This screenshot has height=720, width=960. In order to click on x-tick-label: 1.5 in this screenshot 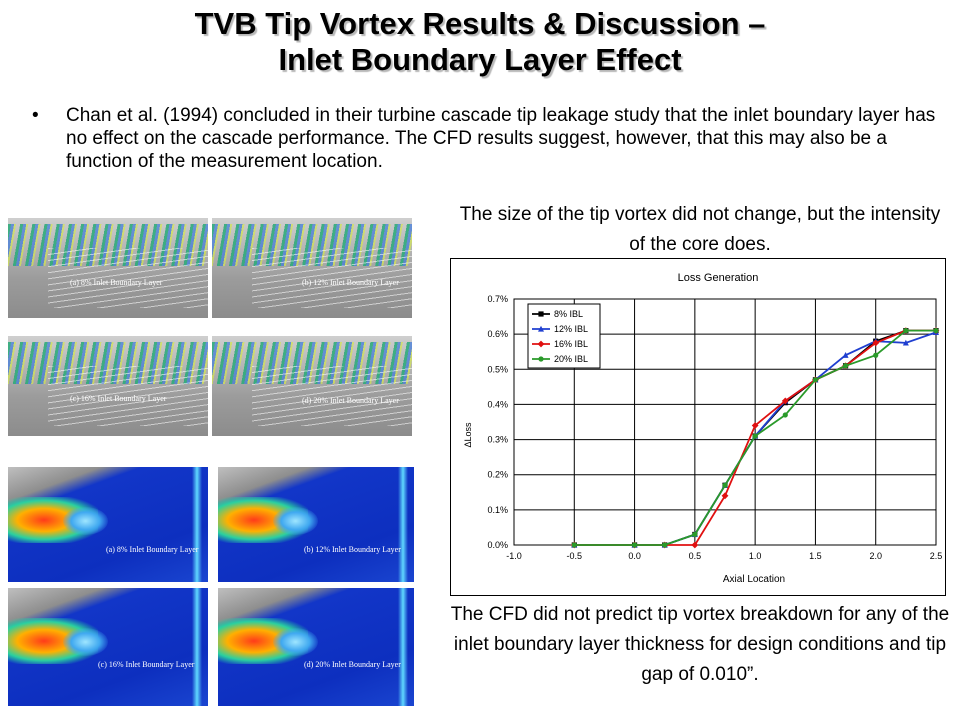, I will do `click(815, 556)`.